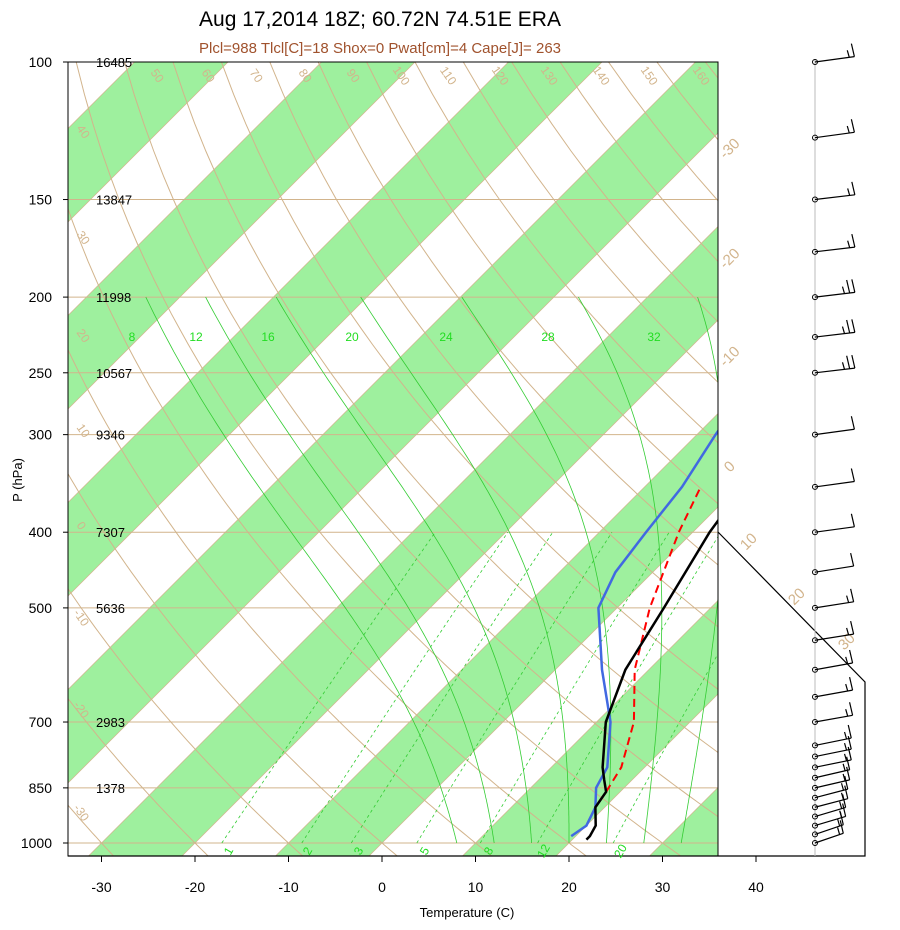 Image resolution: width=900 pixels, height=930 pixels. What do you see at coordinates (110, 722) in the screenshot?
I see `height-label: 2983` at bounding box center [110, 722].